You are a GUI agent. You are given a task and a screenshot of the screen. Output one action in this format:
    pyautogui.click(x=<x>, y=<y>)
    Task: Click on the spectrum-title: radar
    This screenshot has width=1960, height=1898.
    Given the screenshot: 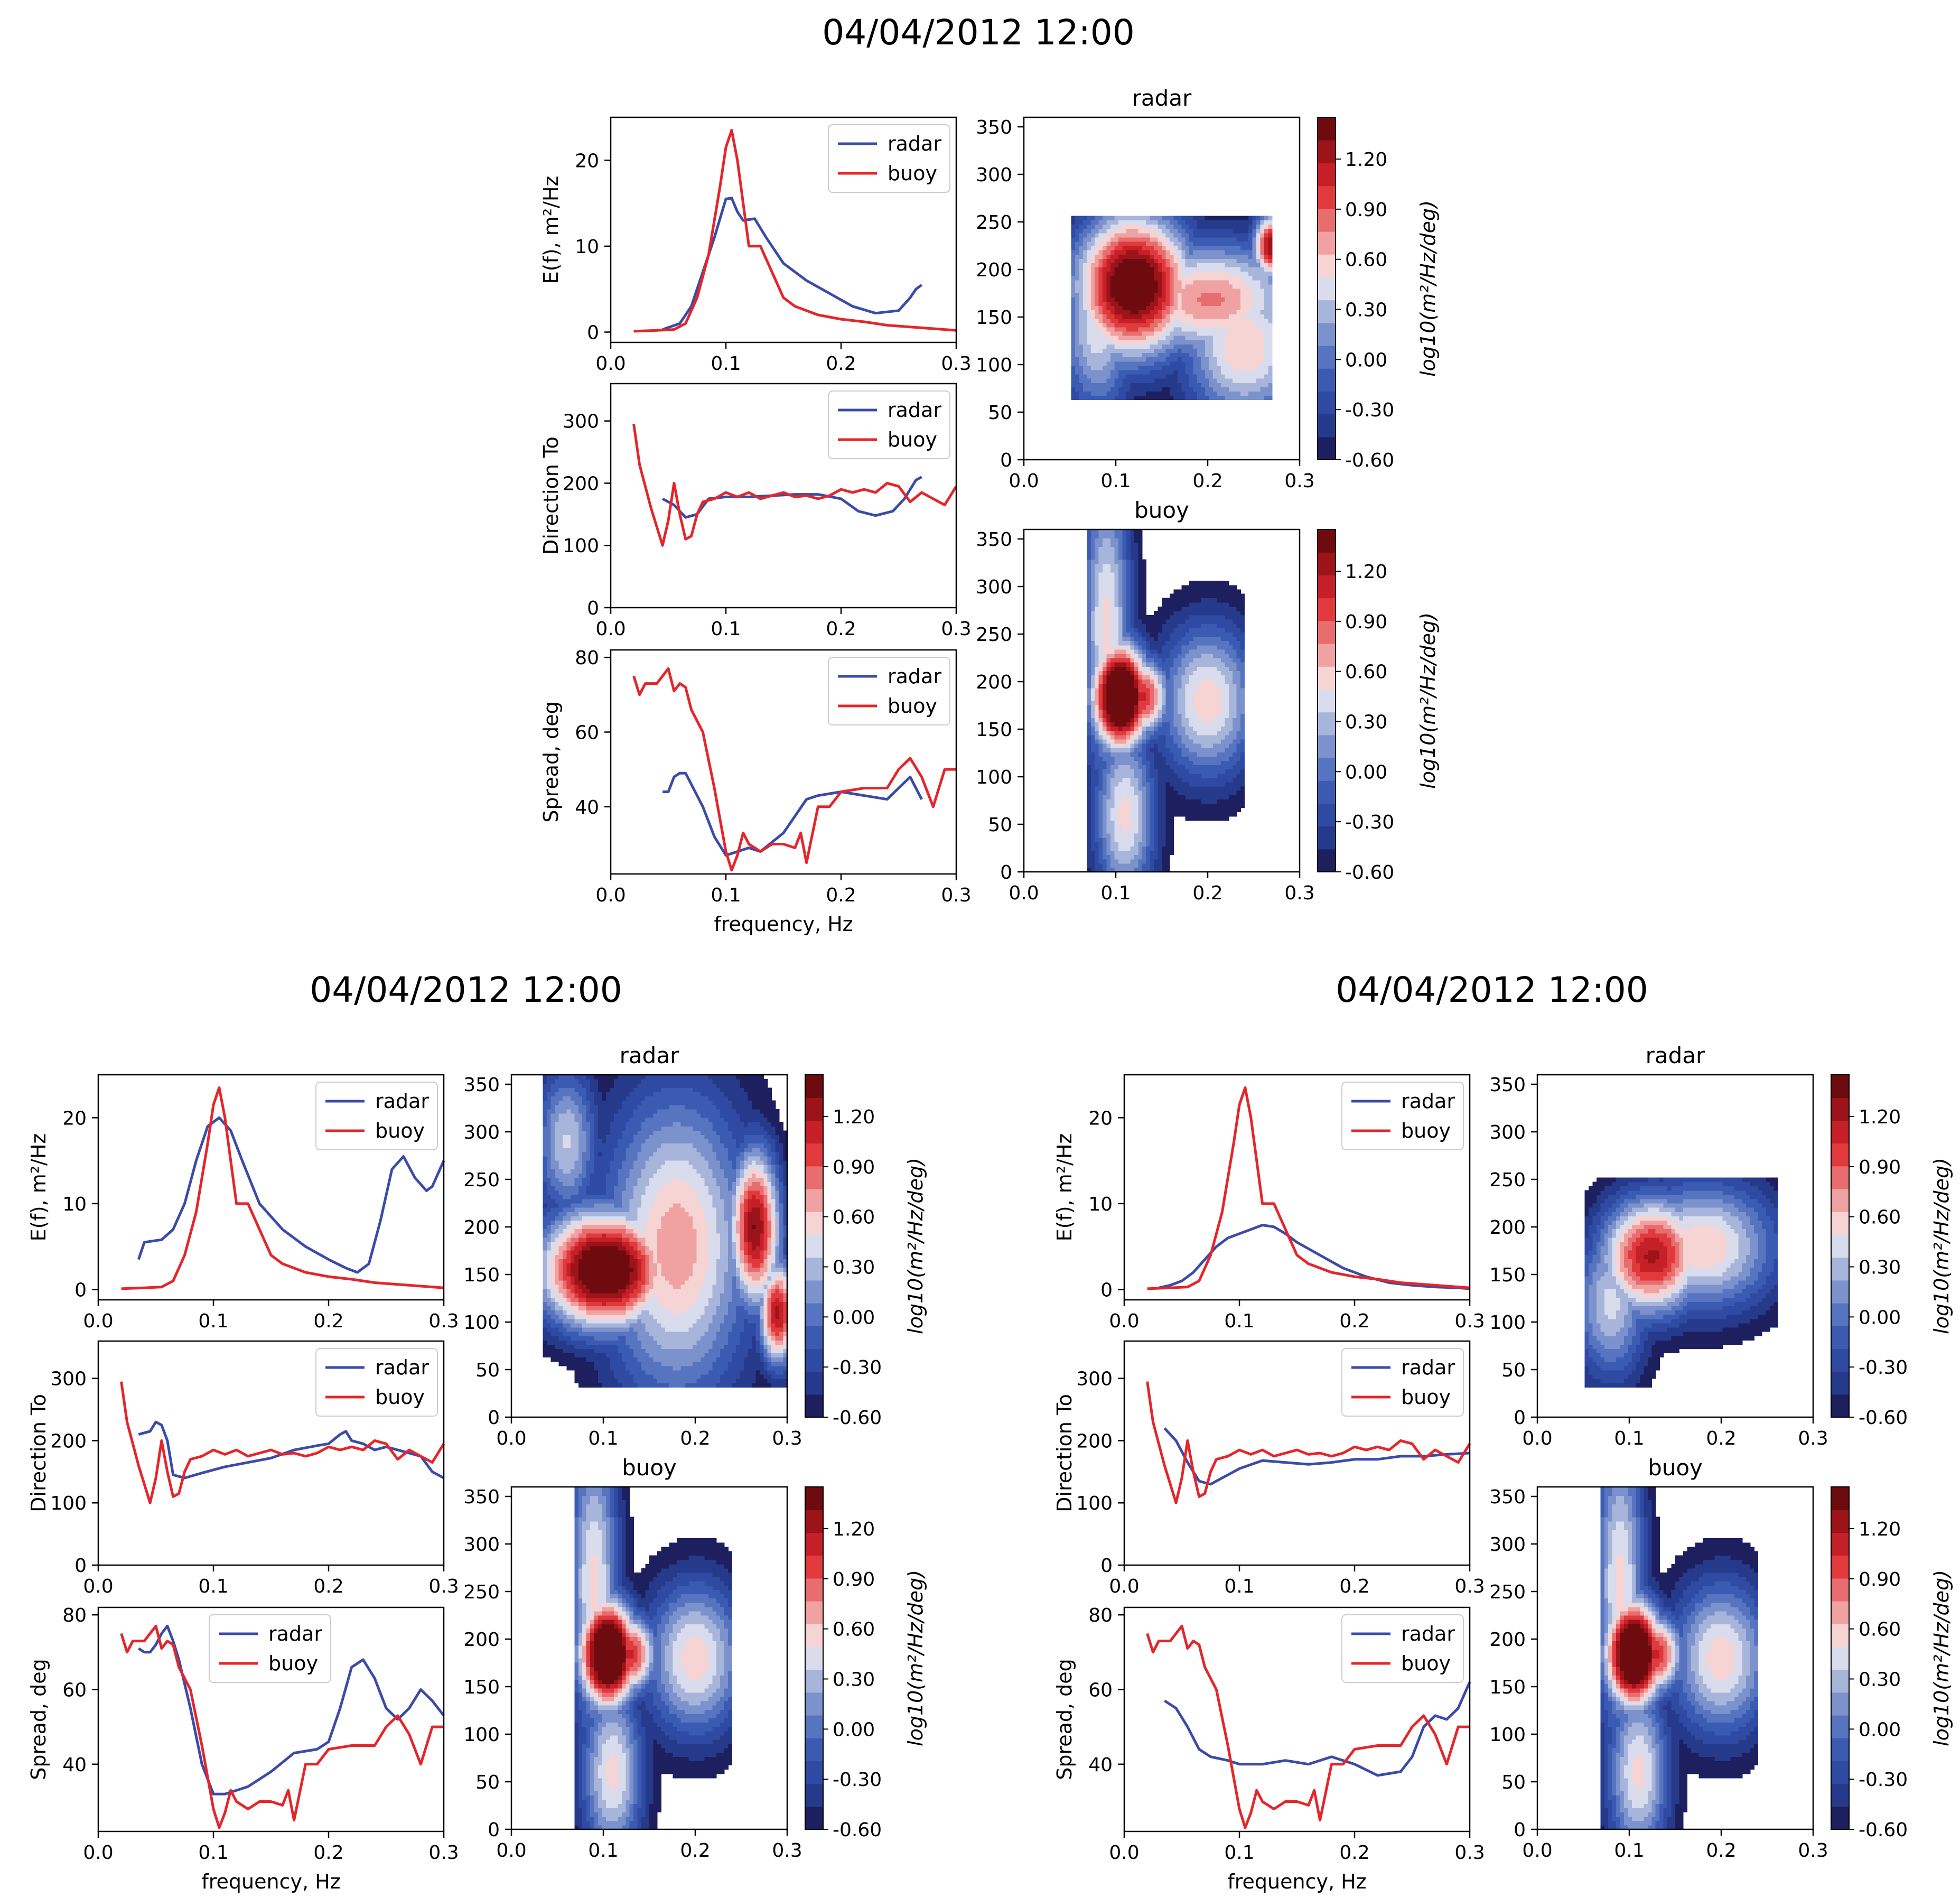 What is the action you would take?
    pyautogui.click(x=1162, y=98)
    